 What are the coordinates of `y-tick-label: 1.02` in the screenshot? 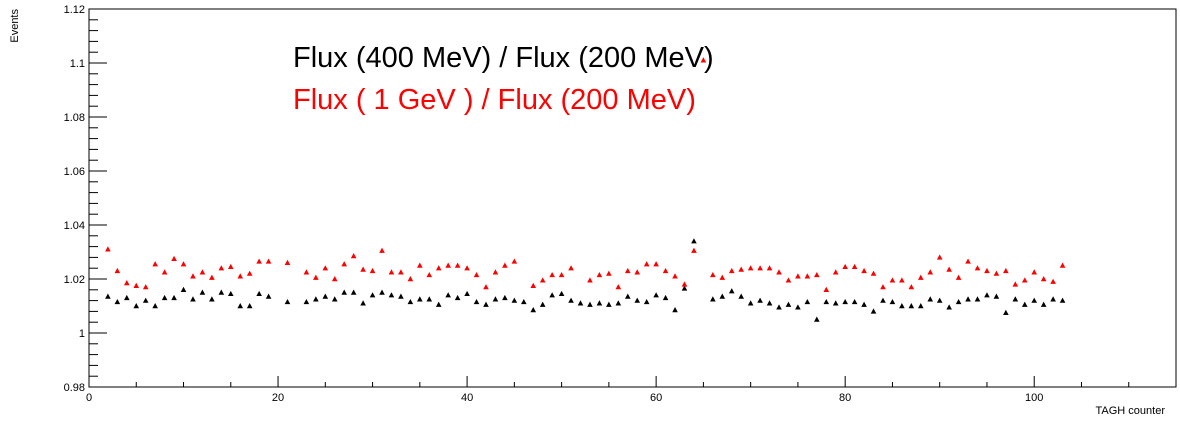 It's located at (74, 280).